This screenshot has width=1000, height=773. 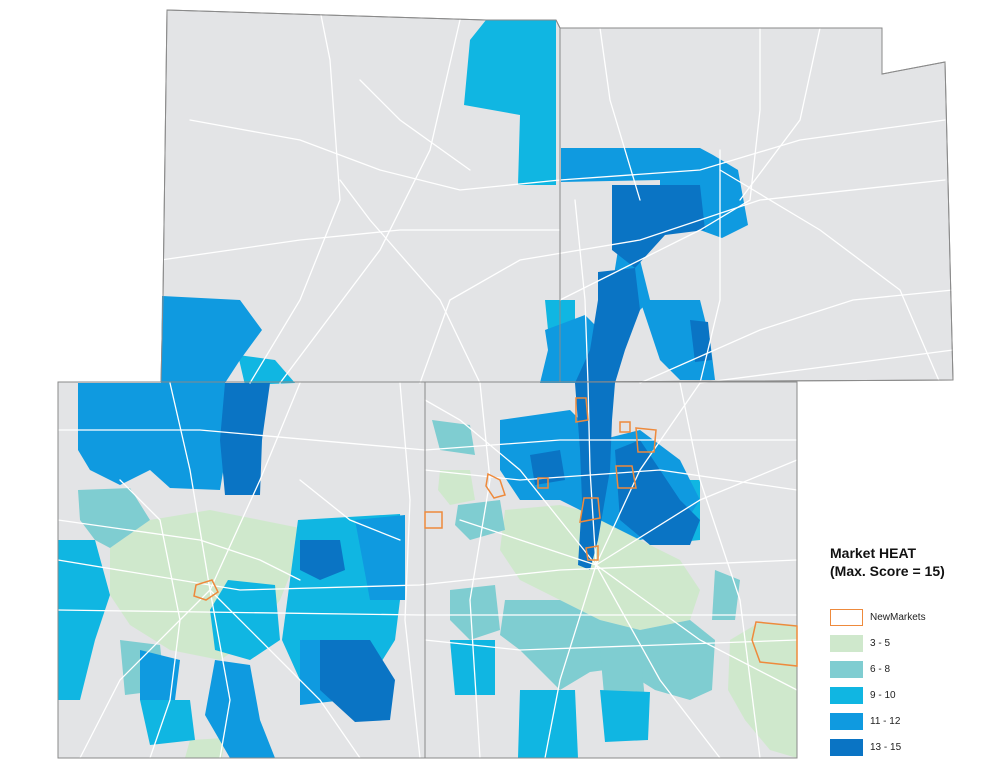 I want to click on legend-label-6-8: 6 - 8, so click(x=880, y=669).